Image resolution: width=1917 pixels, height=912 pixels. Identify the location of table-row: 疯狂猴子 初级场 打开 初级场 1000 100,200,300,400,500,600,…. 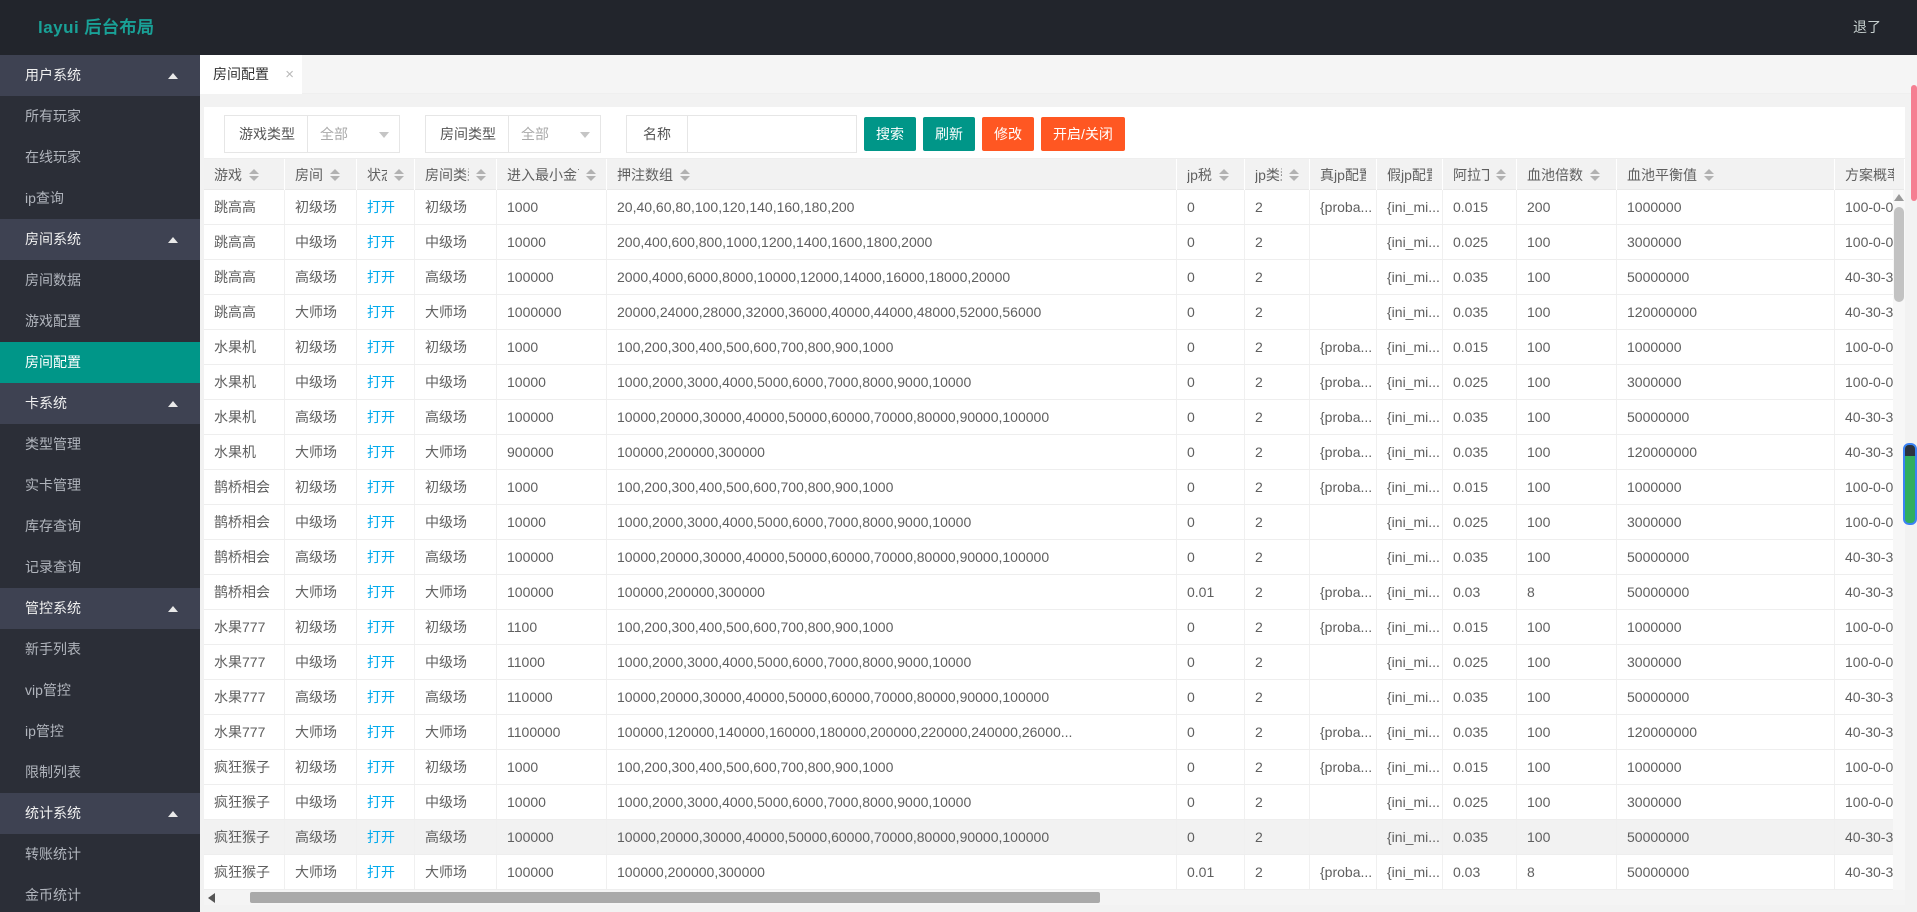
(1054, 767).